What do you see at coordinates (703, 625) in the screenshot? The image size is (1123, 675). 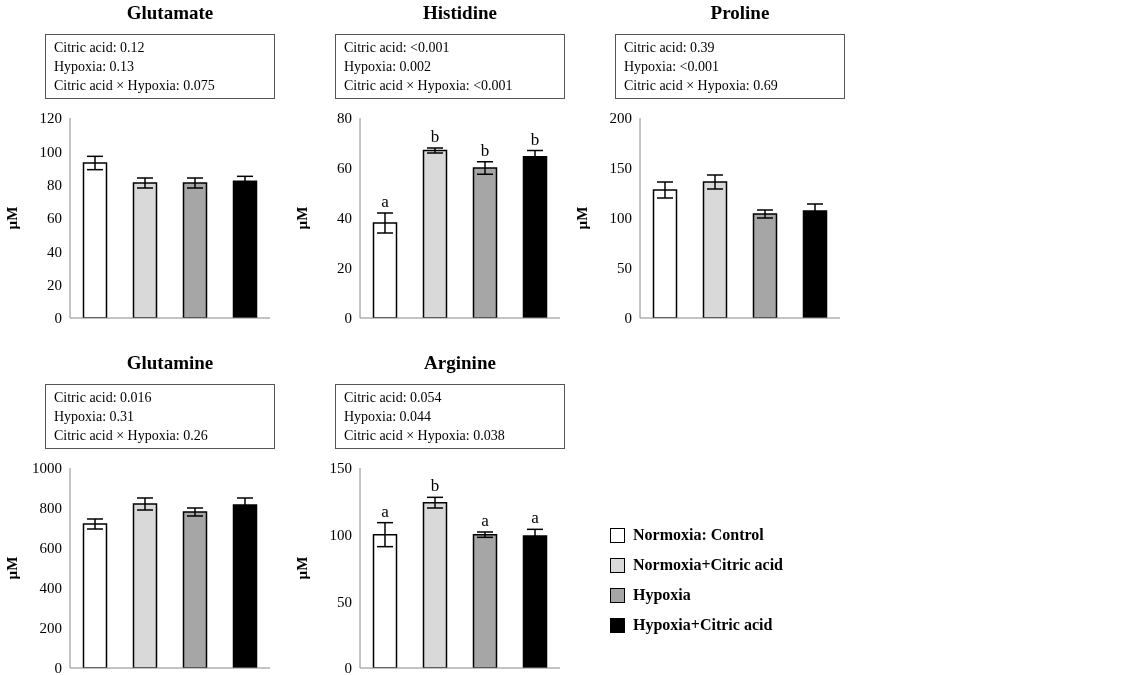 I see `legend-label: Hypoxia+Citric acid` at bounding box center [703, 625].